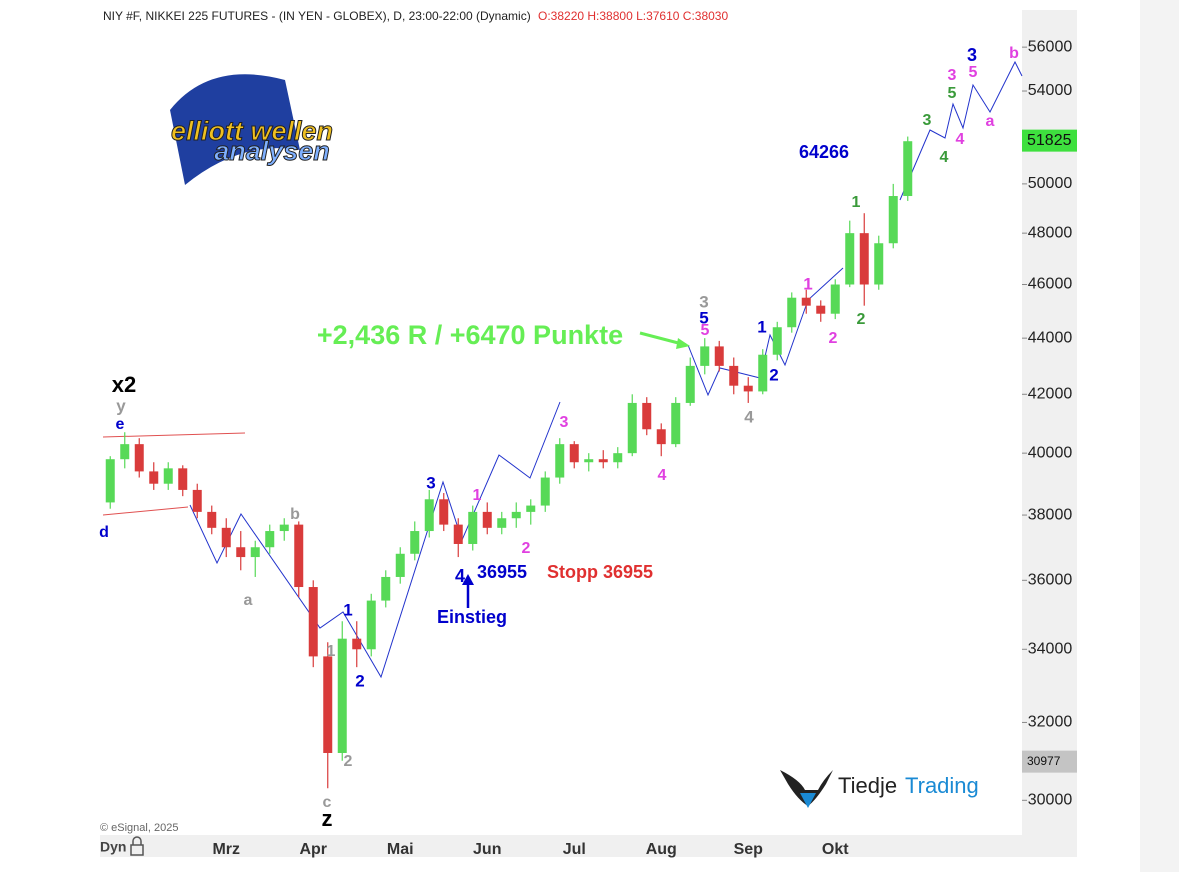 Image resolution: width=1179 pixels, height=877 pixels. Describe the element at coordinates (470, 335) in the screenshot. I see `wave-label: +2,436 R / +6470 Punkte` at that location.